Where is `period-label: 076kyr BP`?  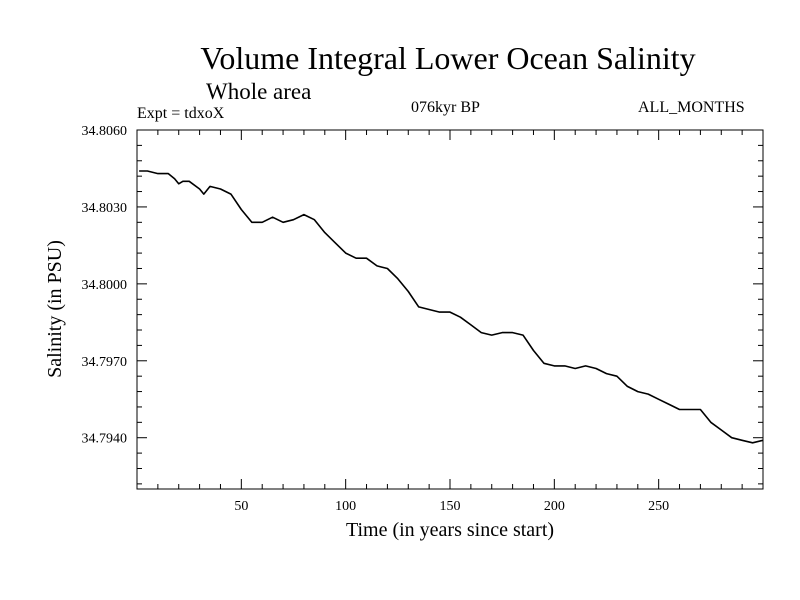
period-label: 076kyr BP is located at coordinates (445, 107).